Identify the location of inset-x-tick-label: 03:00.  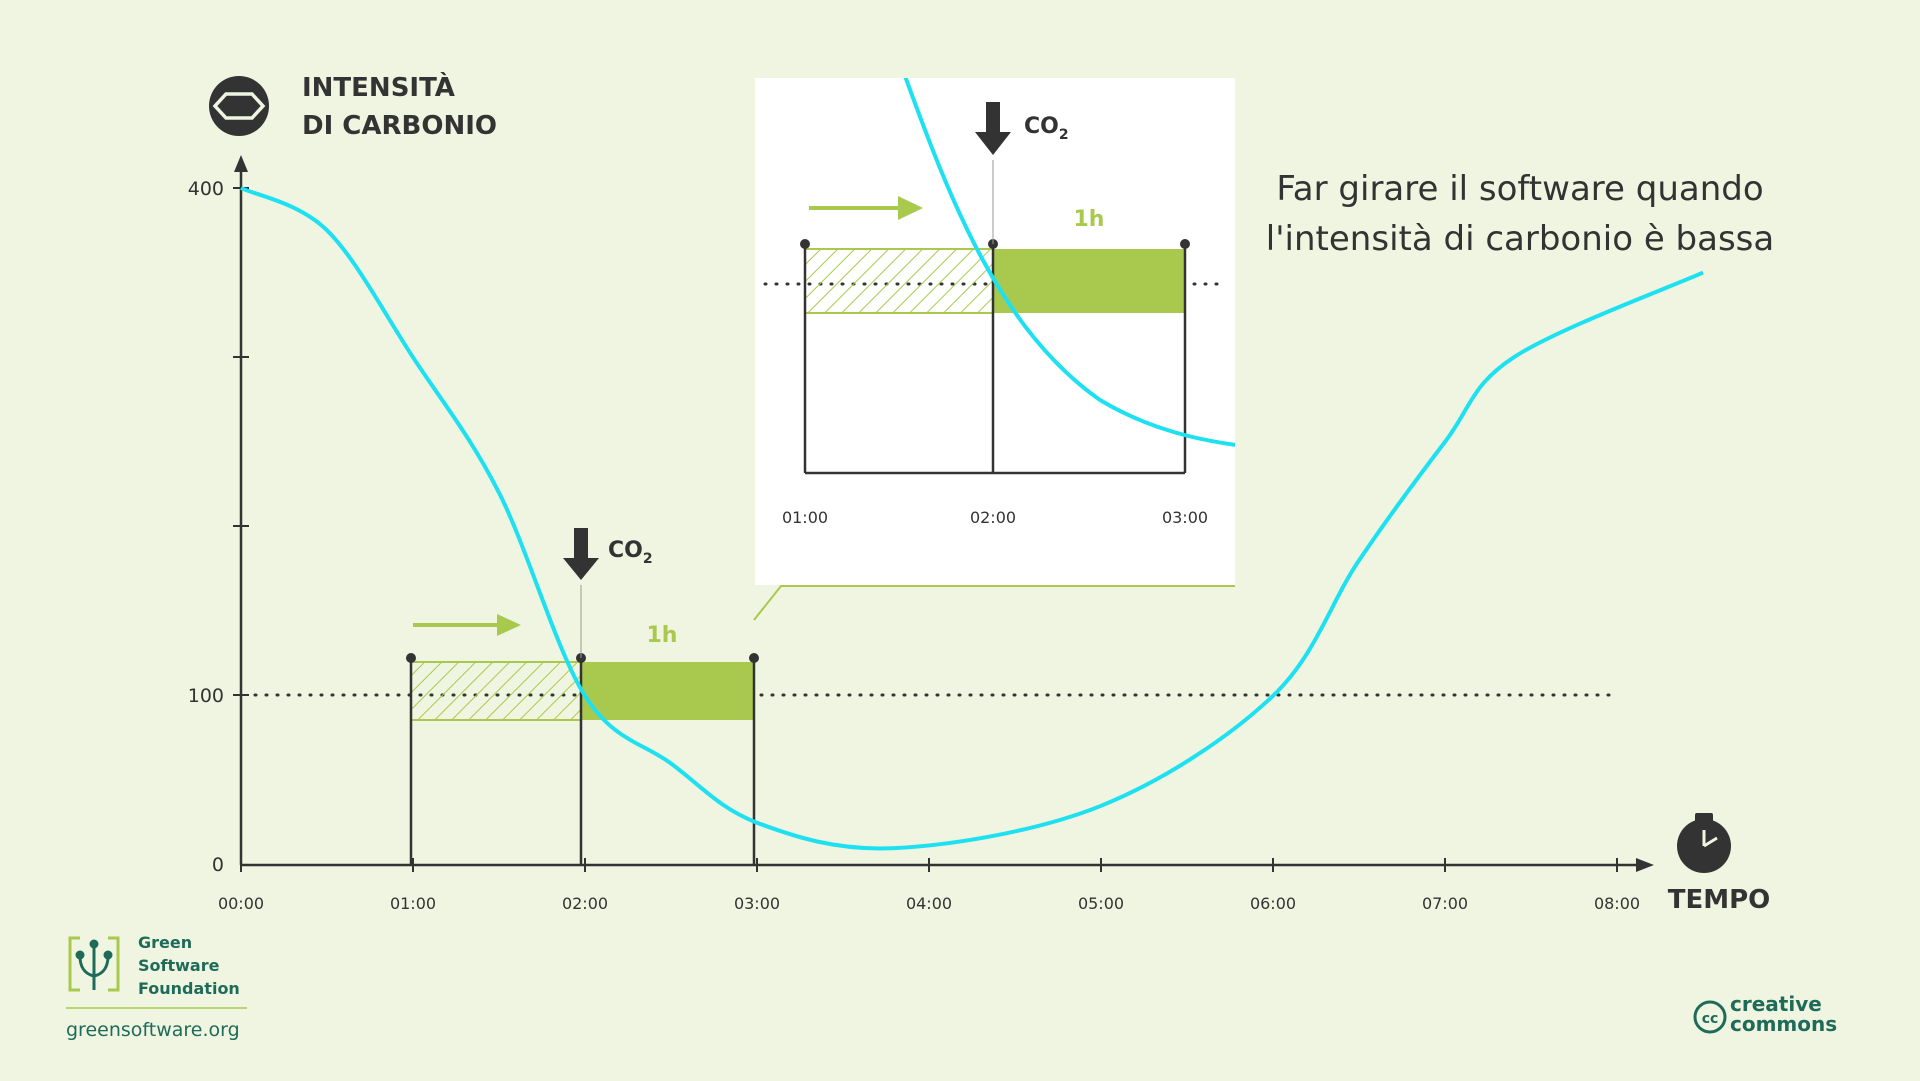
(1185, 517).